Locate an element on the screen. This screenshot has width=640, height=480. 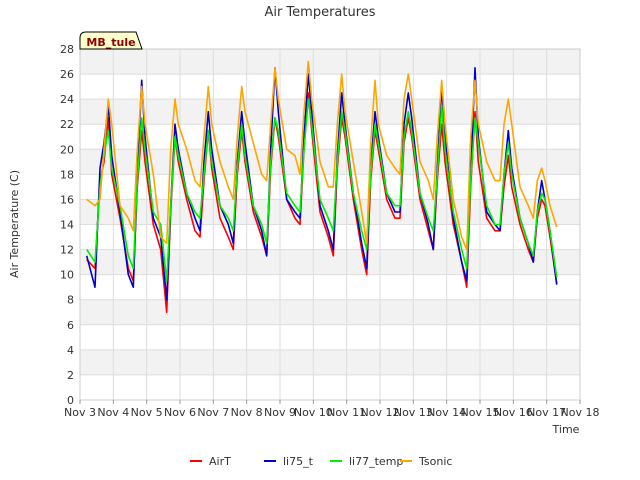
y-tick-label: 0 is located at coordinates (70, 400).